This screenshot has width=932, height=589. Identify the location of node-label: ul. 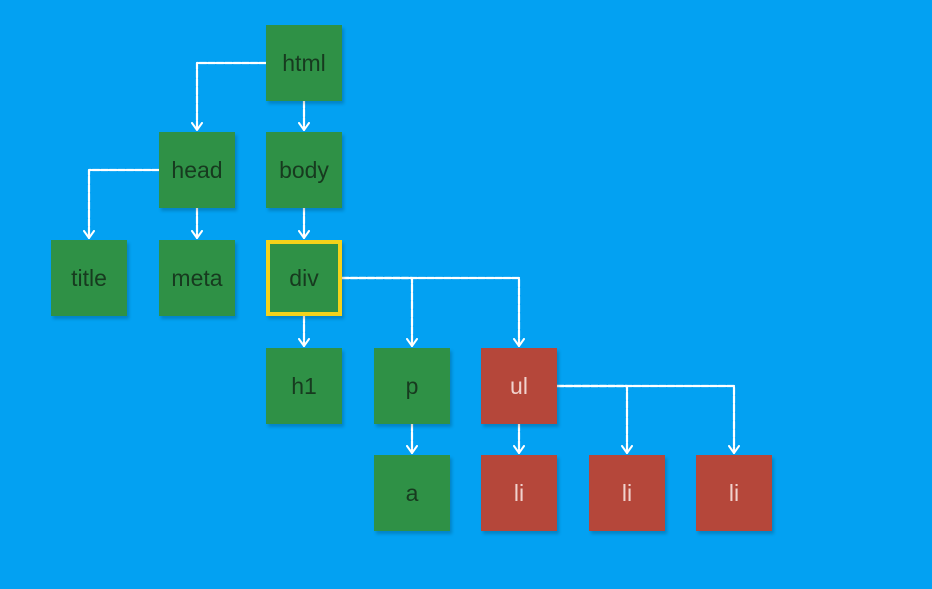
(519, 385).